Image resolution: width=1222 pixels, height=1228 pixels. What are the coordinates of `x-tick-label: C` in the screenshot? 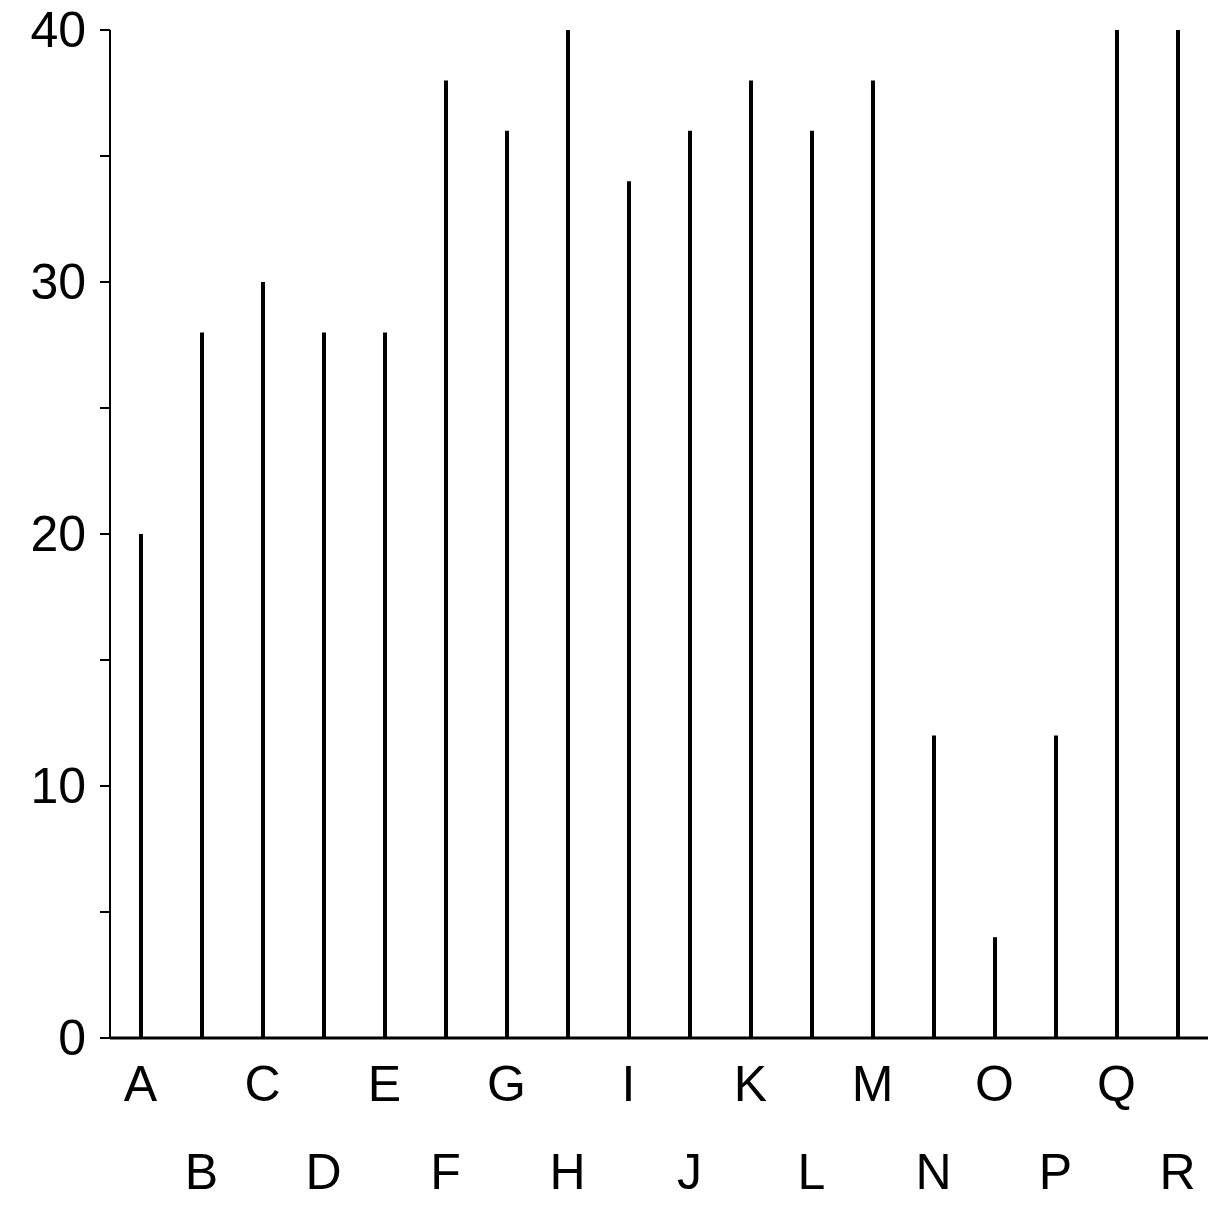 It's located at (262, 1084).